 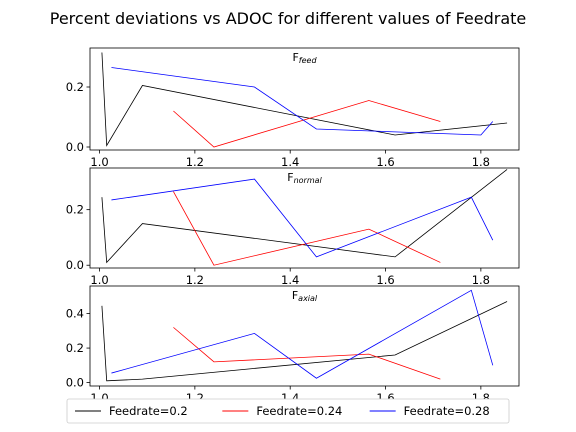 I want to click on legend: Feedrate=0.2 Feedrate=0.24 Feedrate=0.28, so click(x=288, y=411).